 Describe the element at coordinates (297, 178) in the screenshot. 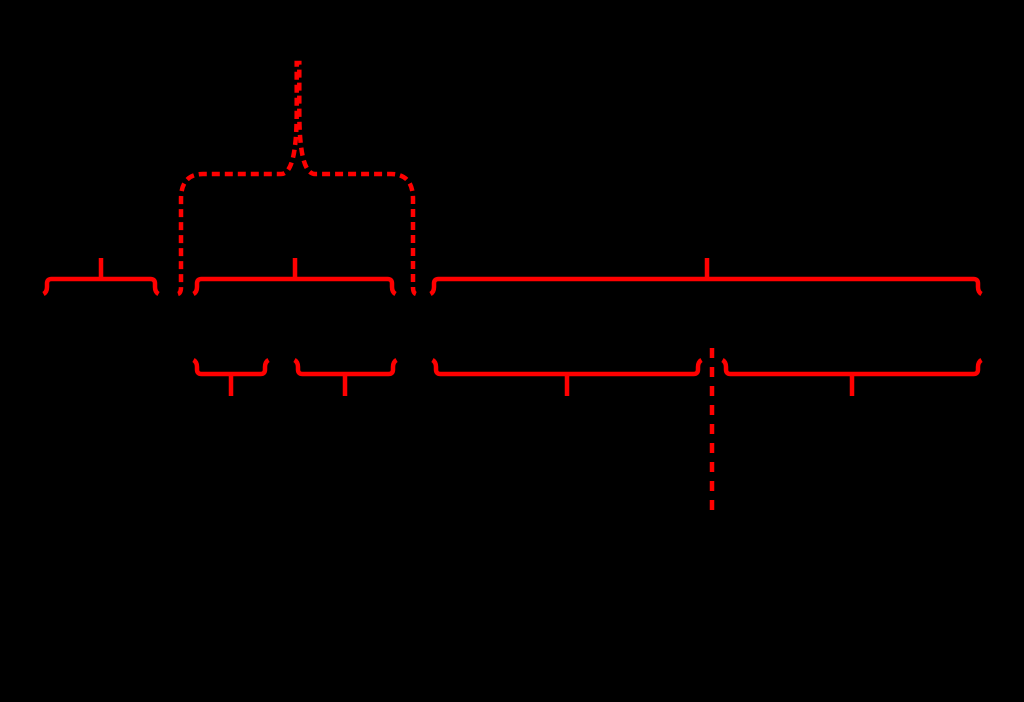

I see `dashed-overbrace` at that location.